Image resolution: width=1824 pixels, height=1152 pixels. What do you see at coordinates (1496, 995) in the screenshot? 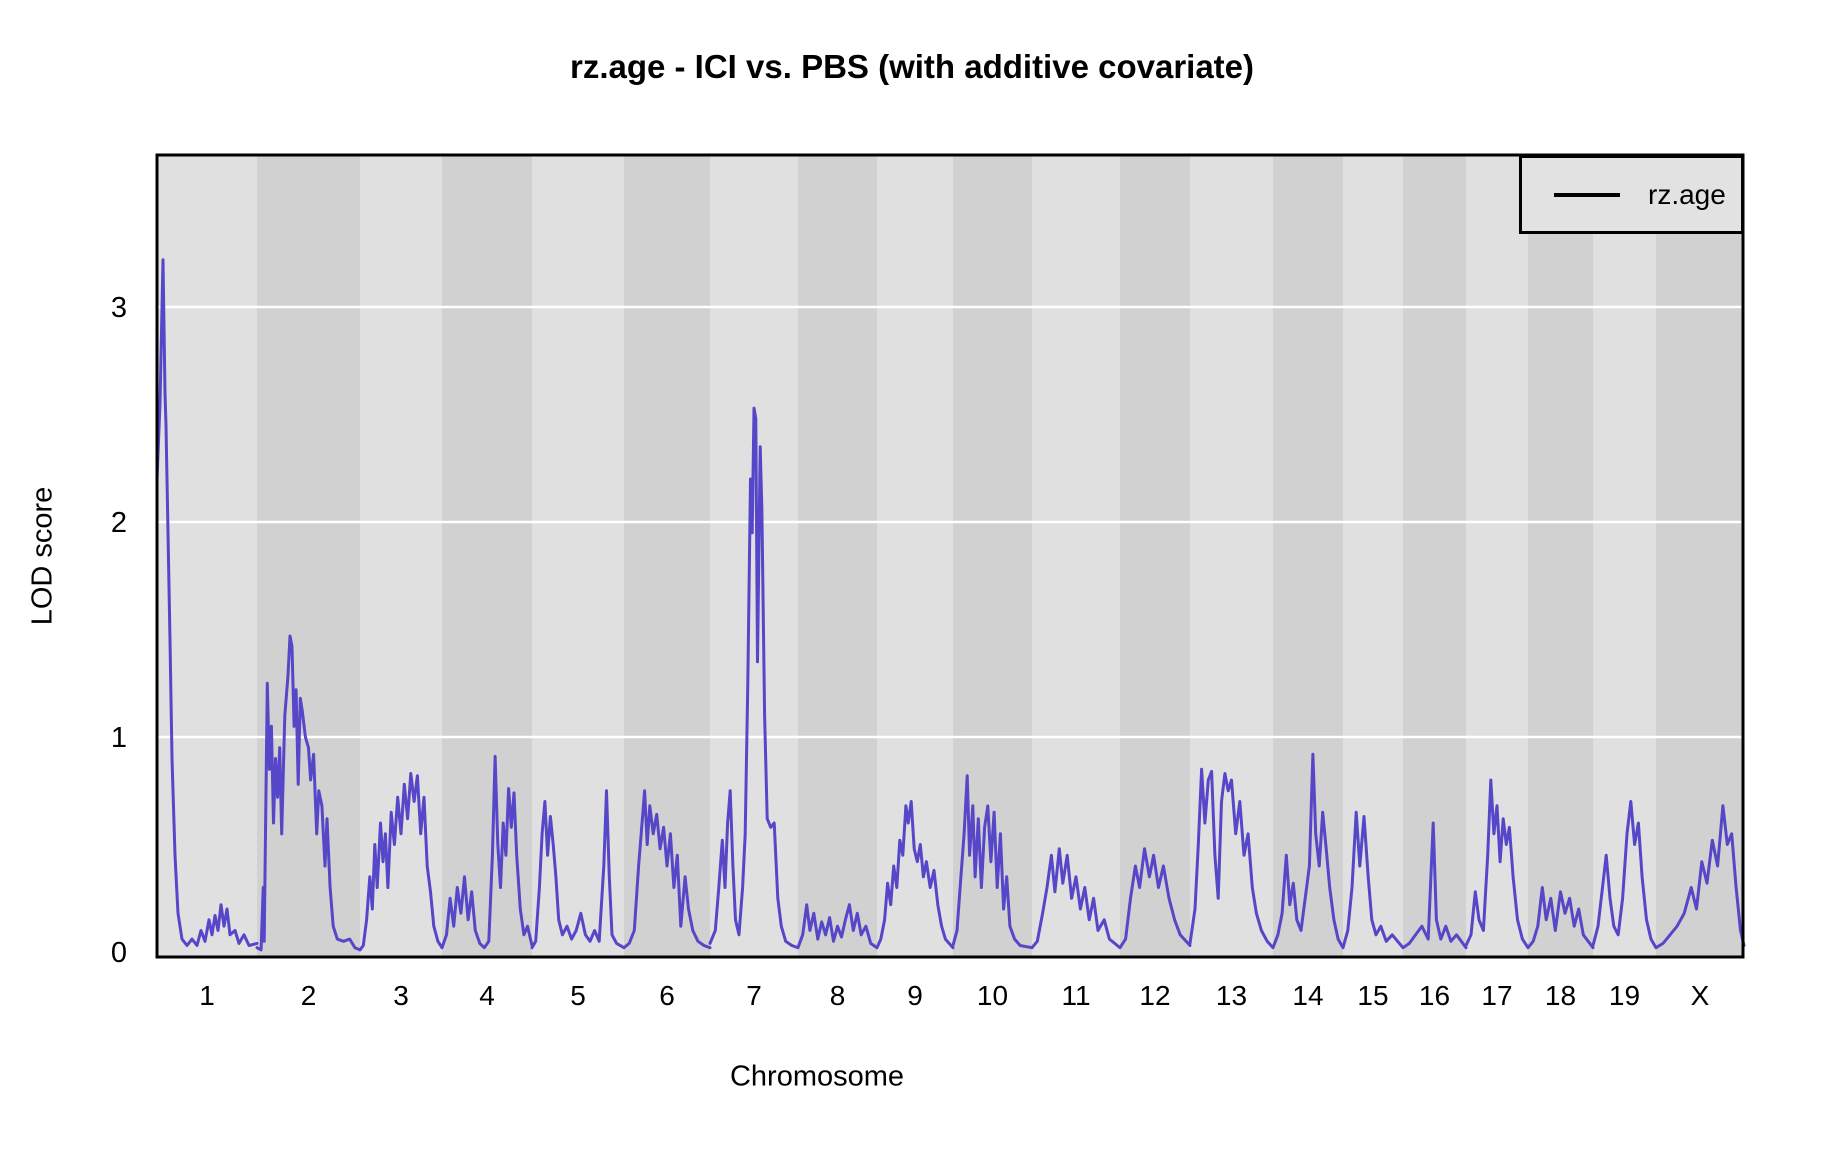
I see `x-tick-label-17: 17` at bounding box center [1496, 995].